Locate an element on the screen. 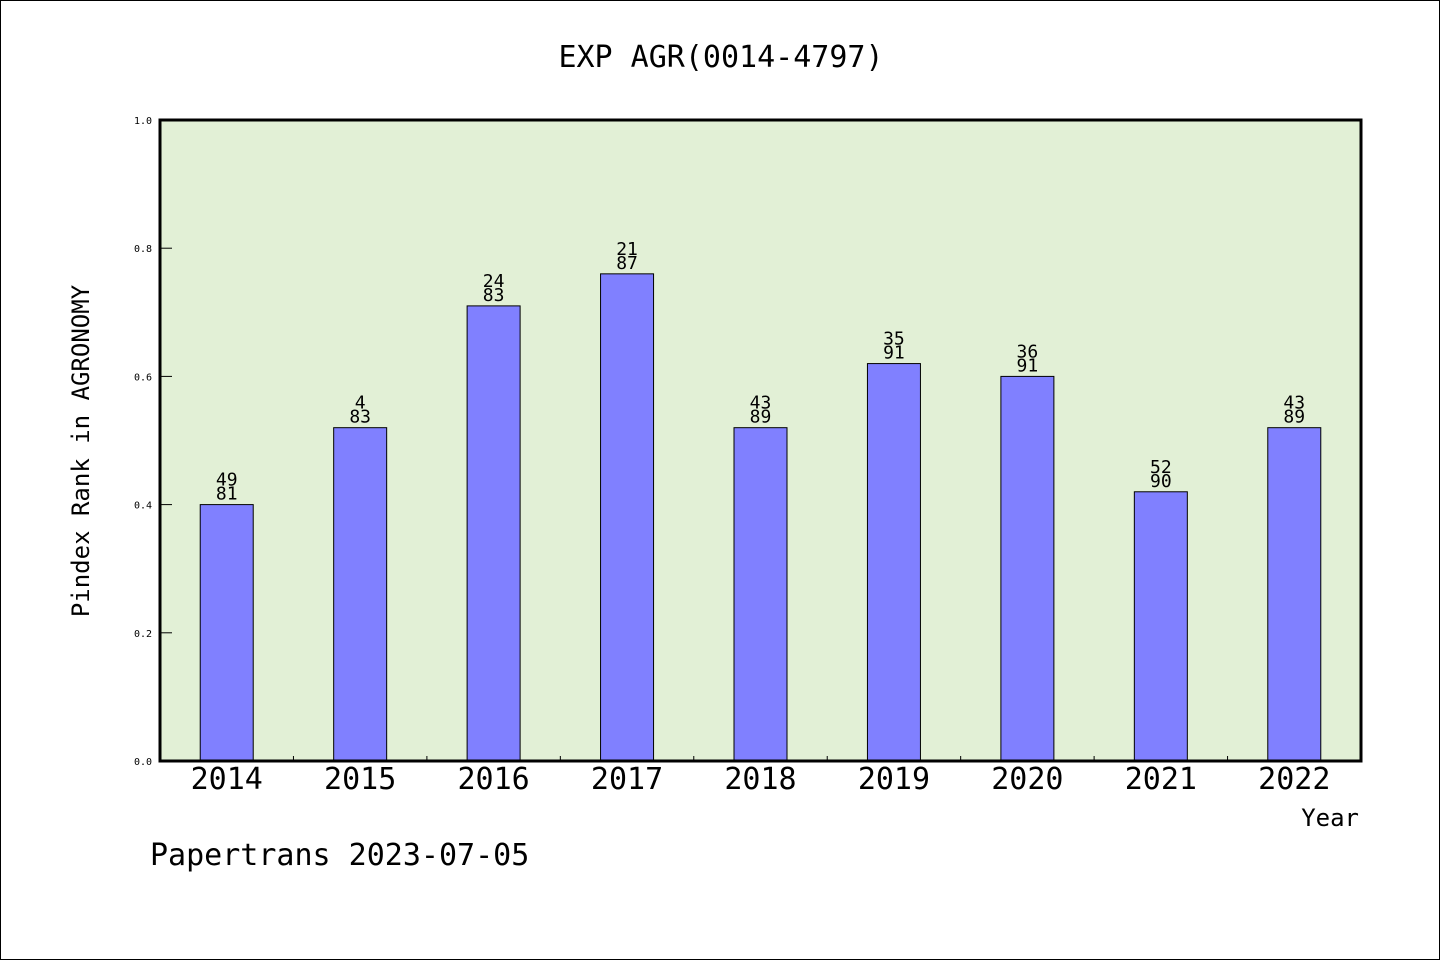 Image resolution: width=1440 pixels, height=964 pixels. x-tick-label-2022: 2022 is located at coordinates (1294, 779).